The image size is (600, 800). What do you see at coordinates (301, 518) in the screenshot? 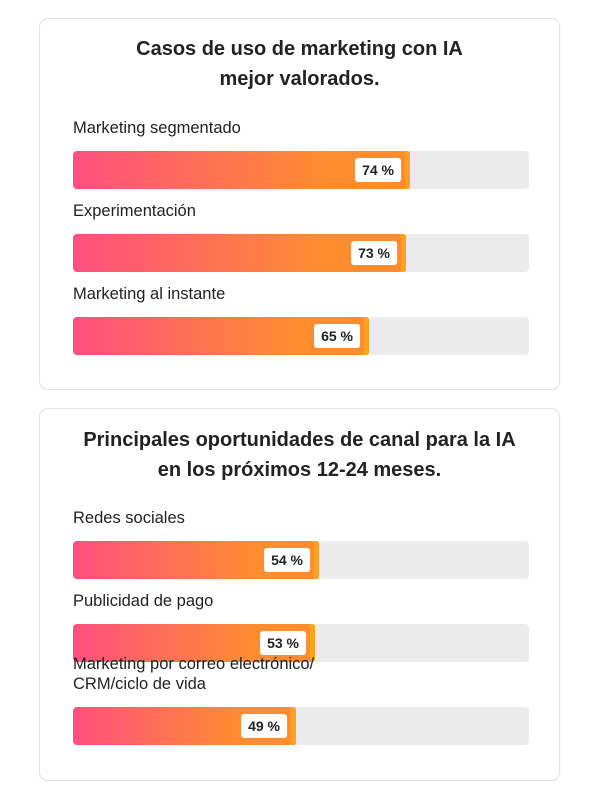
I see `bar-label: Redes sociales` at bounding box center [301, 518].